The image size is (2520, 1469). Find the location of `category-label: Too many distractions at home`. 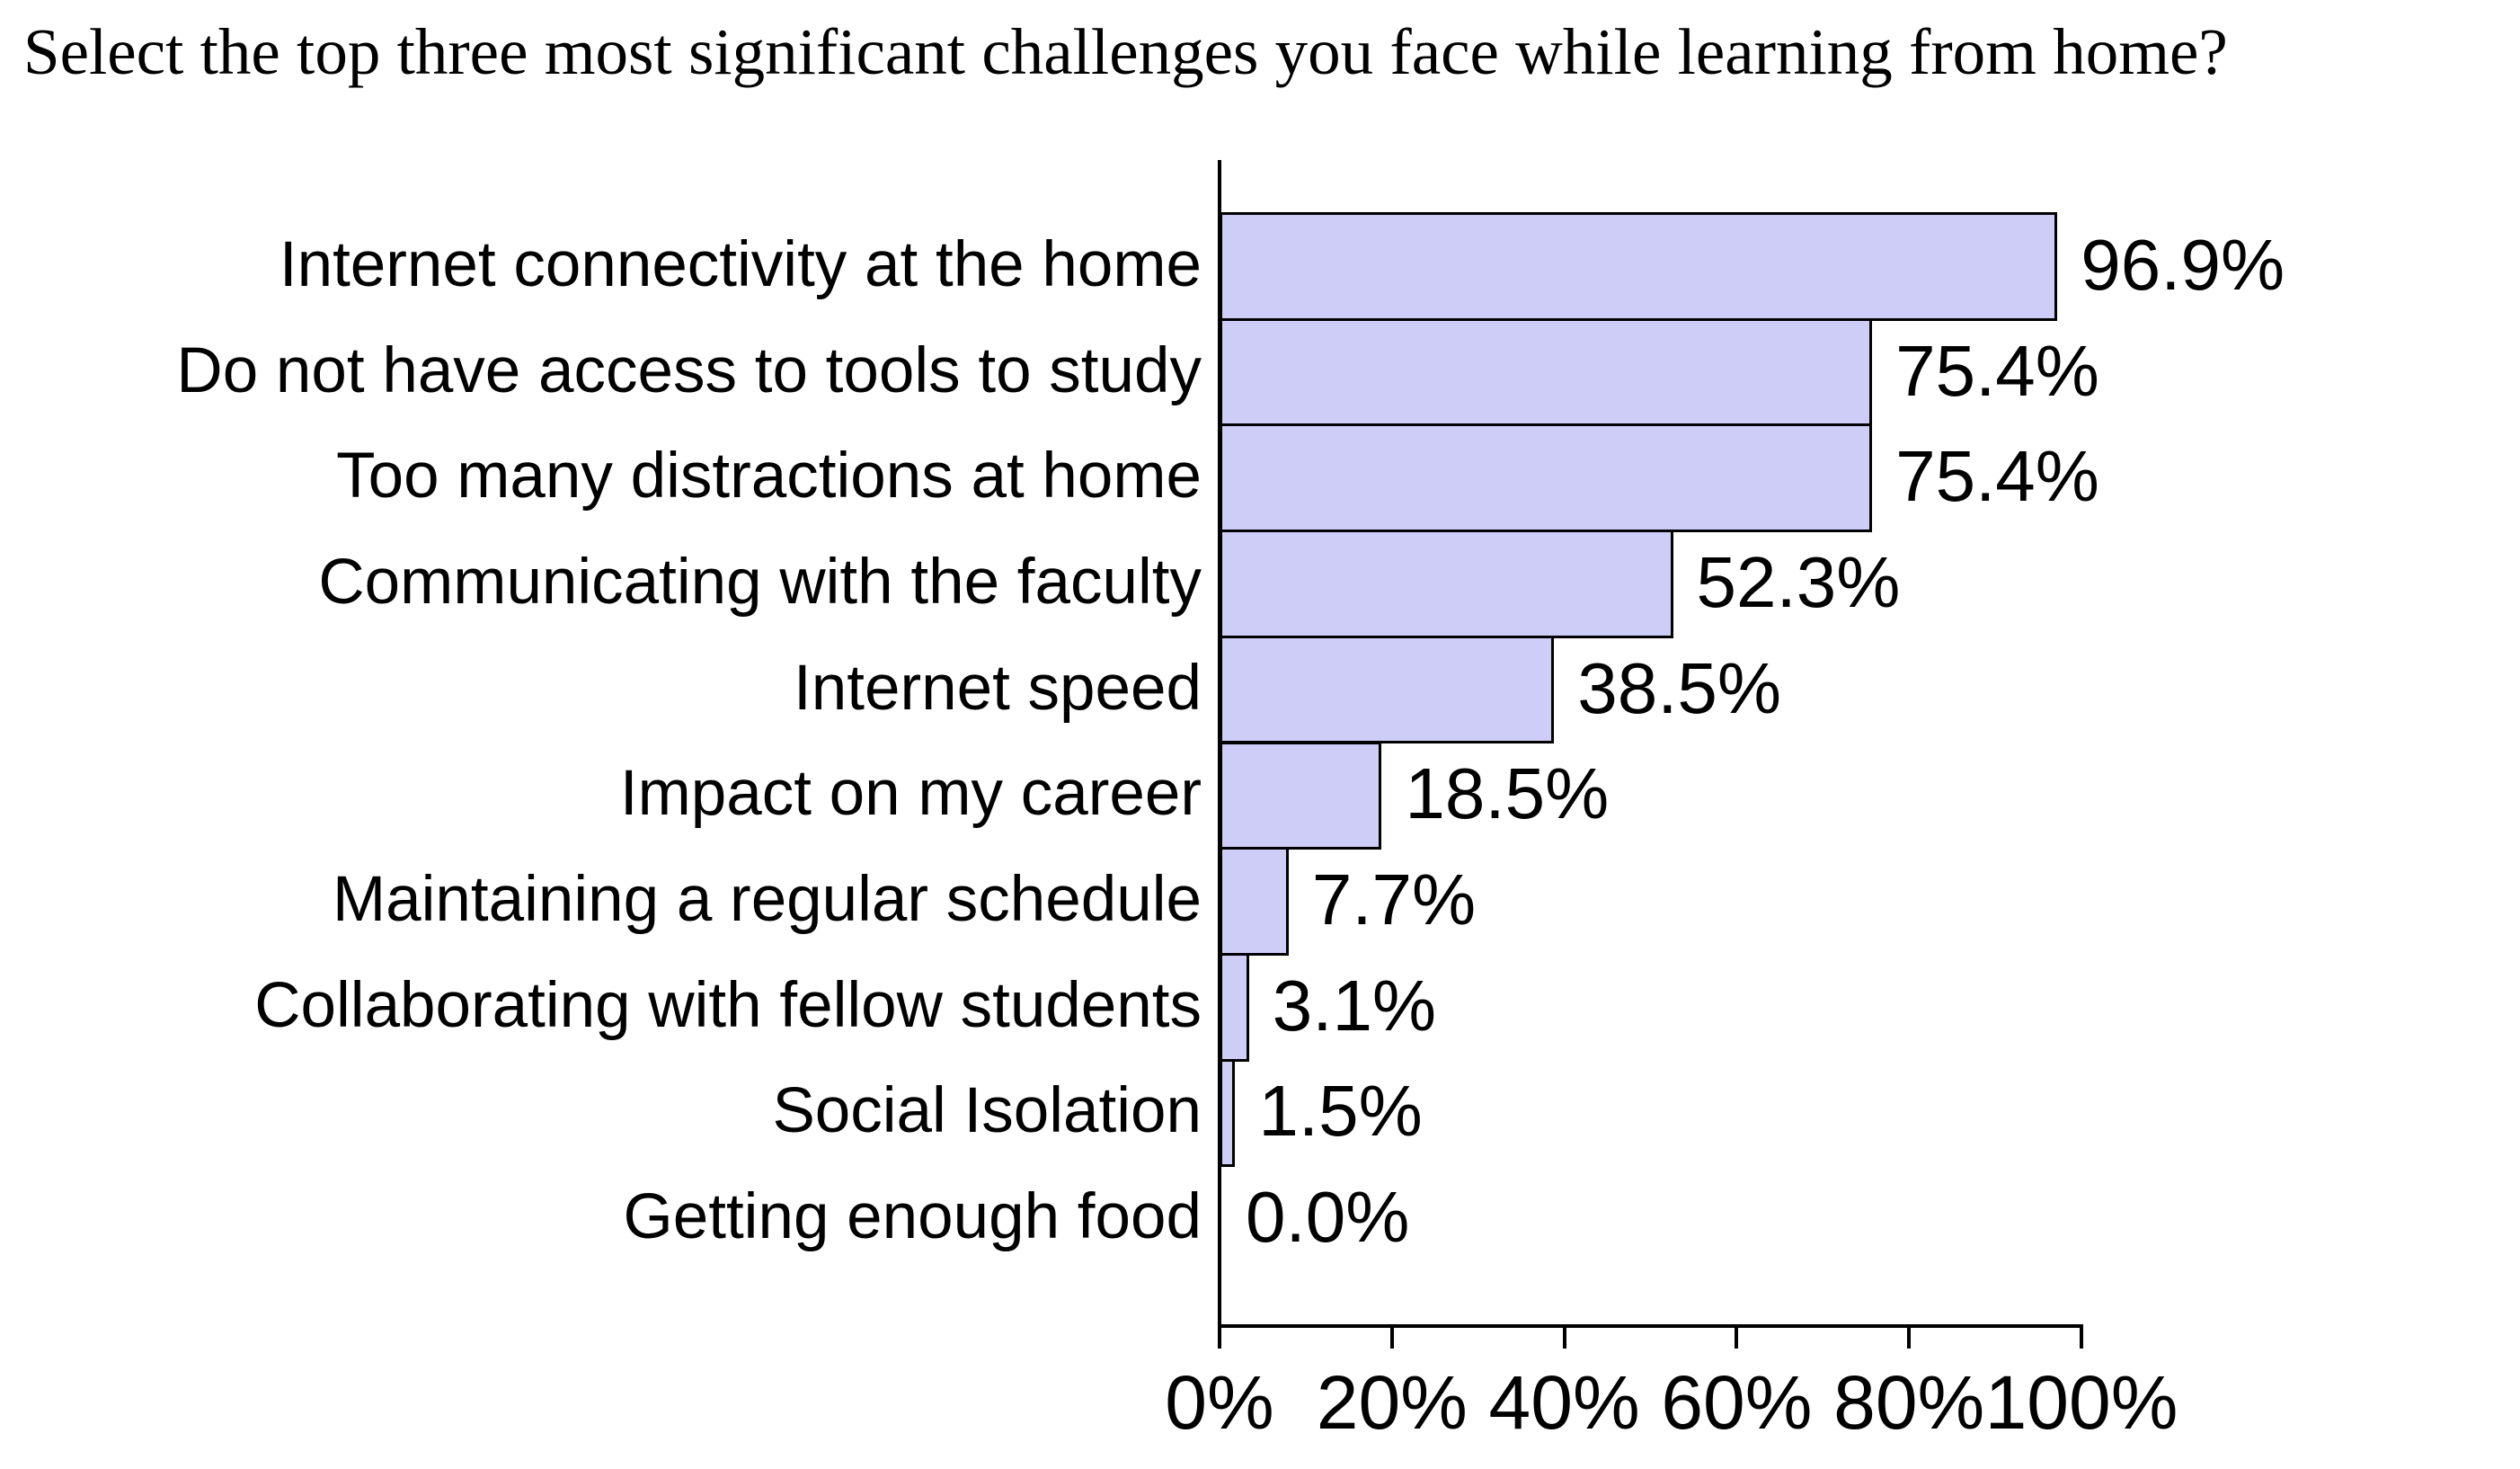

category-label: Too many distractions at home is located at coordinates (769, 476).